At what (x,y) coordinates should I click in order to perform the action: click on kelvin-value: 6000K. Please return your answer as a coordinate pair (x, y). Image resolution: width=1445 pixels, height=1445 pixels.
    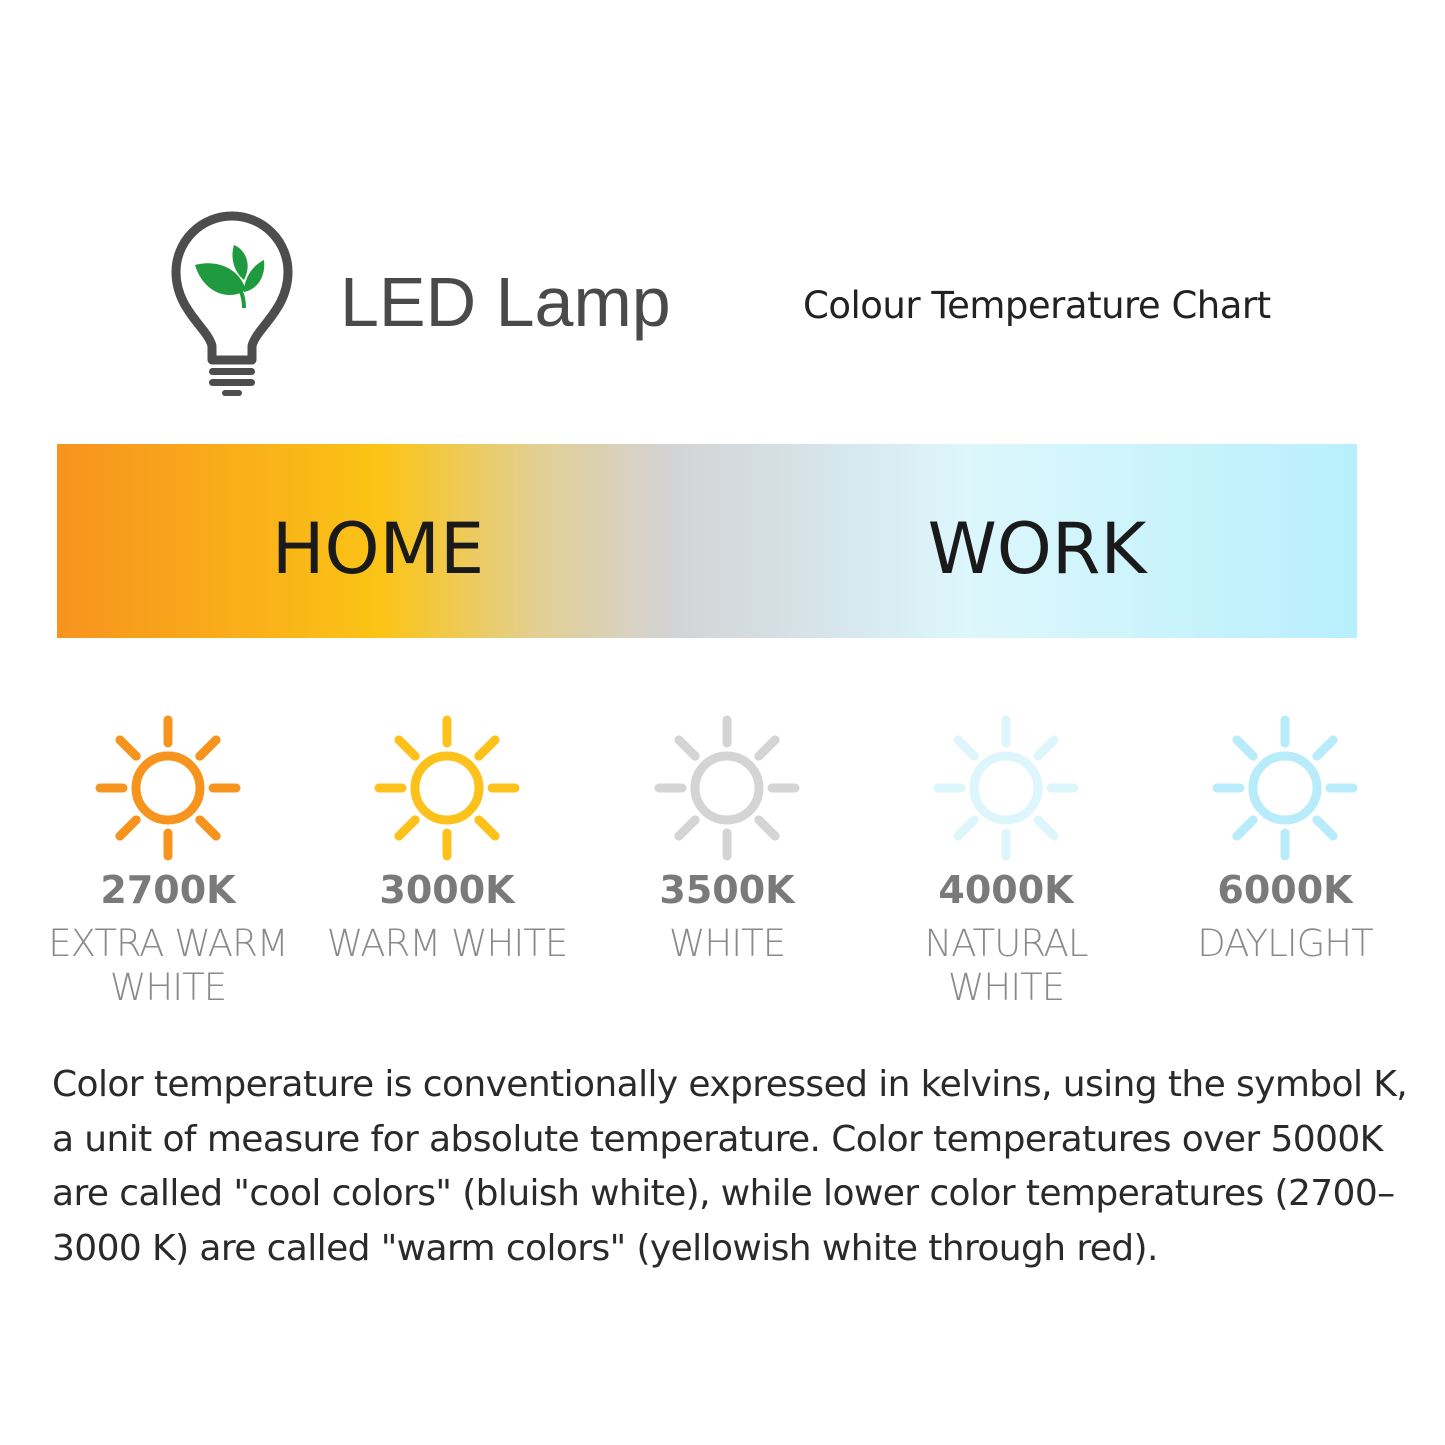
    Looking at the image, I should click on (1285, 890).